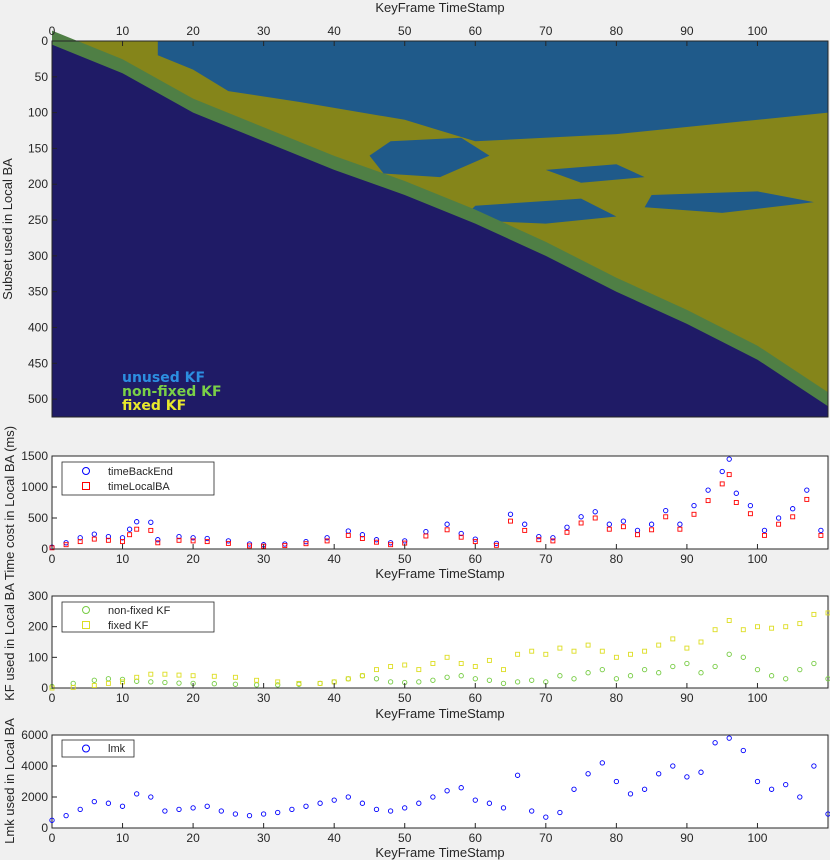  What do you see at coordinates (617, 838) in the screenshot?
I see `x-tick-label: 80` at bounding box center [617, 838].